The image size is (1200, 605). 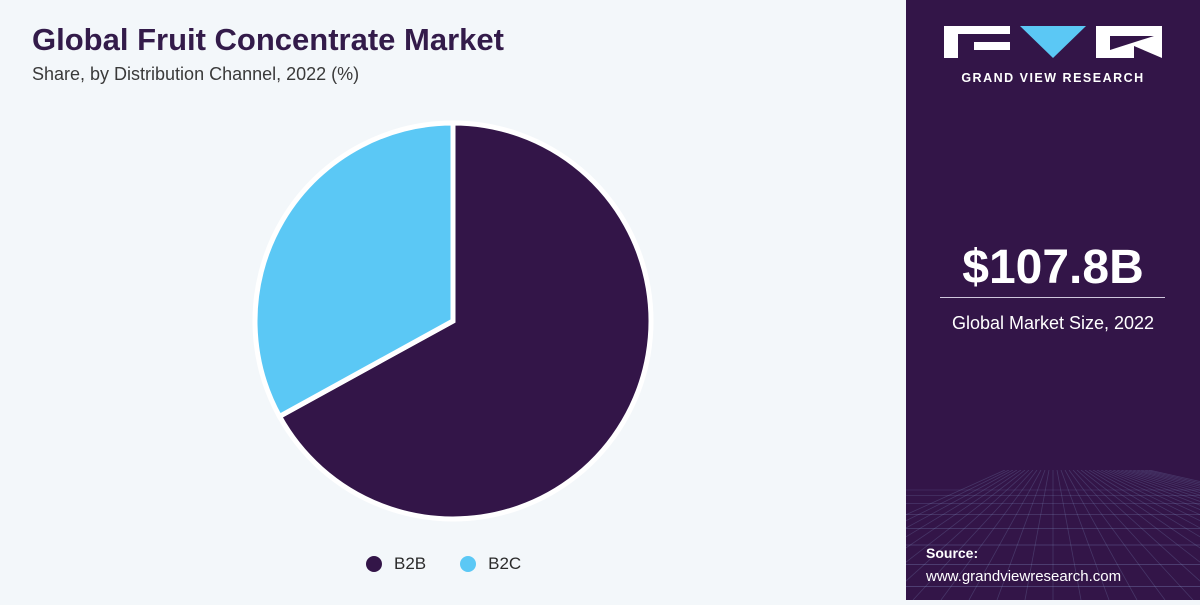 I want to click on legend-item-b2c: B2C, so click(x=490, y=564).